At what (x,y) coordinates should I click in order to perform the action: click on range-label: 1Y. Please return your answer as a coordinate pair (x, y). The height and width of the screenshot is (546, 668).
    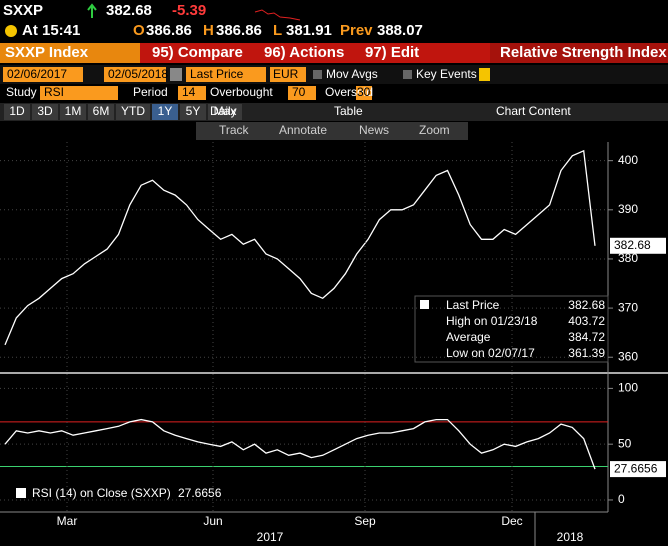
    Looking at the image, I should click on (165, 111).